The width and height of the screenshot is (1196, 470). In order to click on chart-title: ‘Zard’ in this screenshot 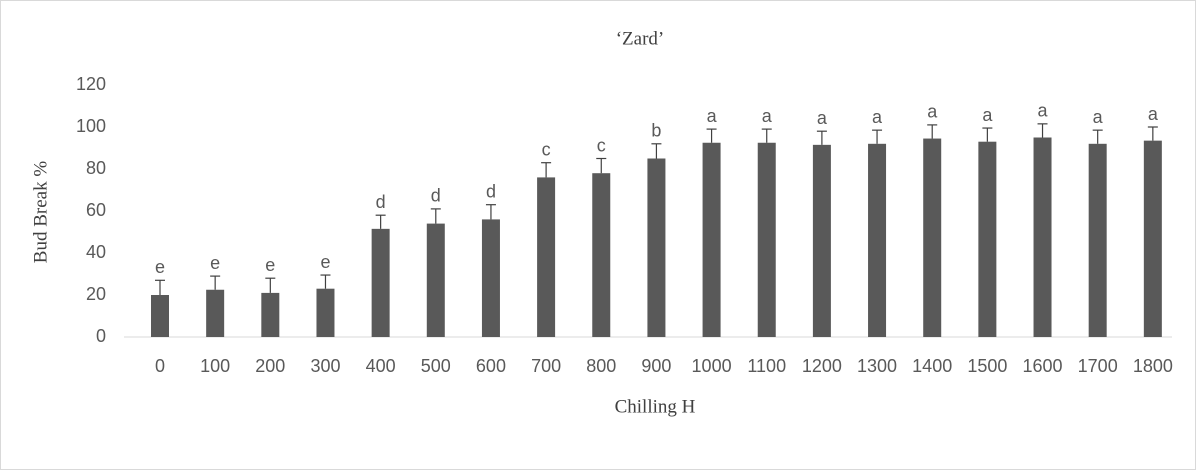, I will do `click(640, 38)`.